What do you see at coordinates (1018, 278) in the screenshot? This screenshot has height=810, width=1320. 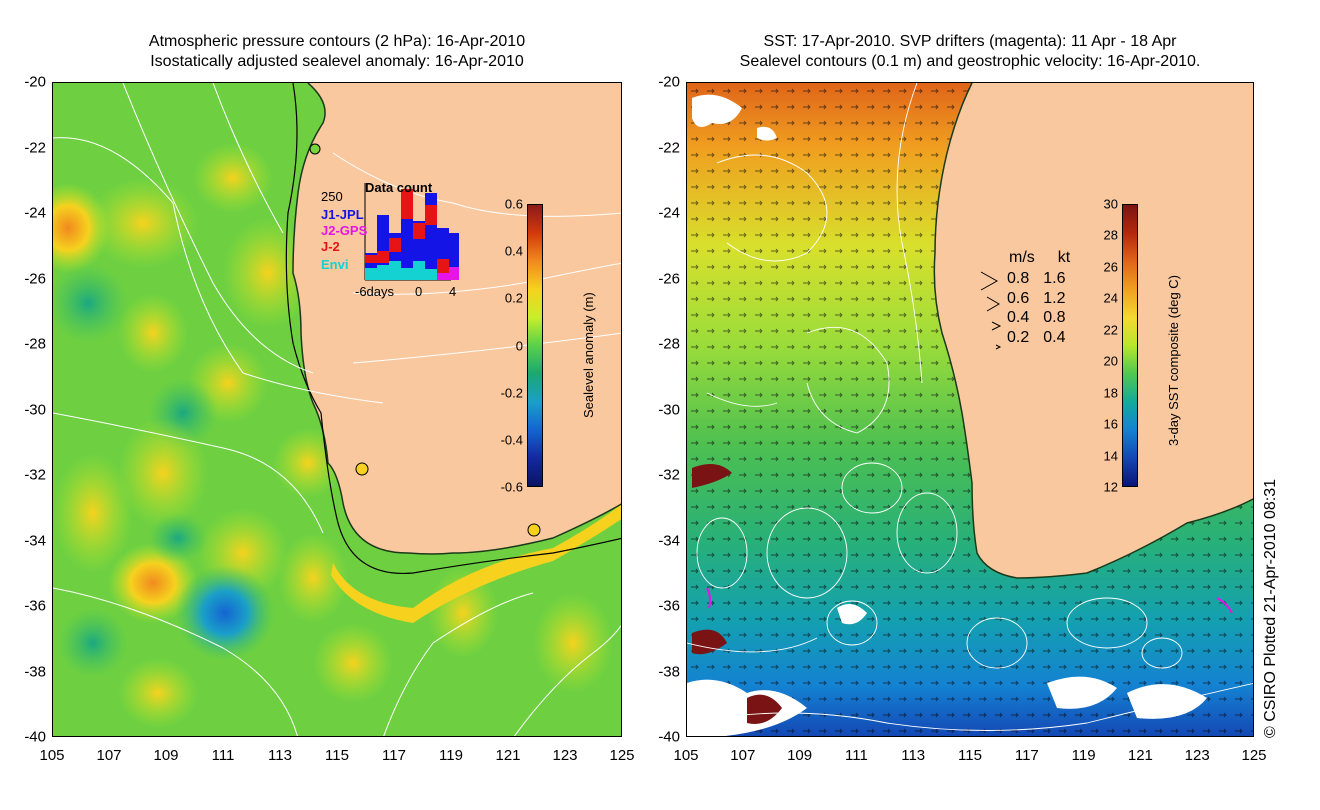 I see `velocity-ms-1: 0.8` at bounding box center [1018, 278].